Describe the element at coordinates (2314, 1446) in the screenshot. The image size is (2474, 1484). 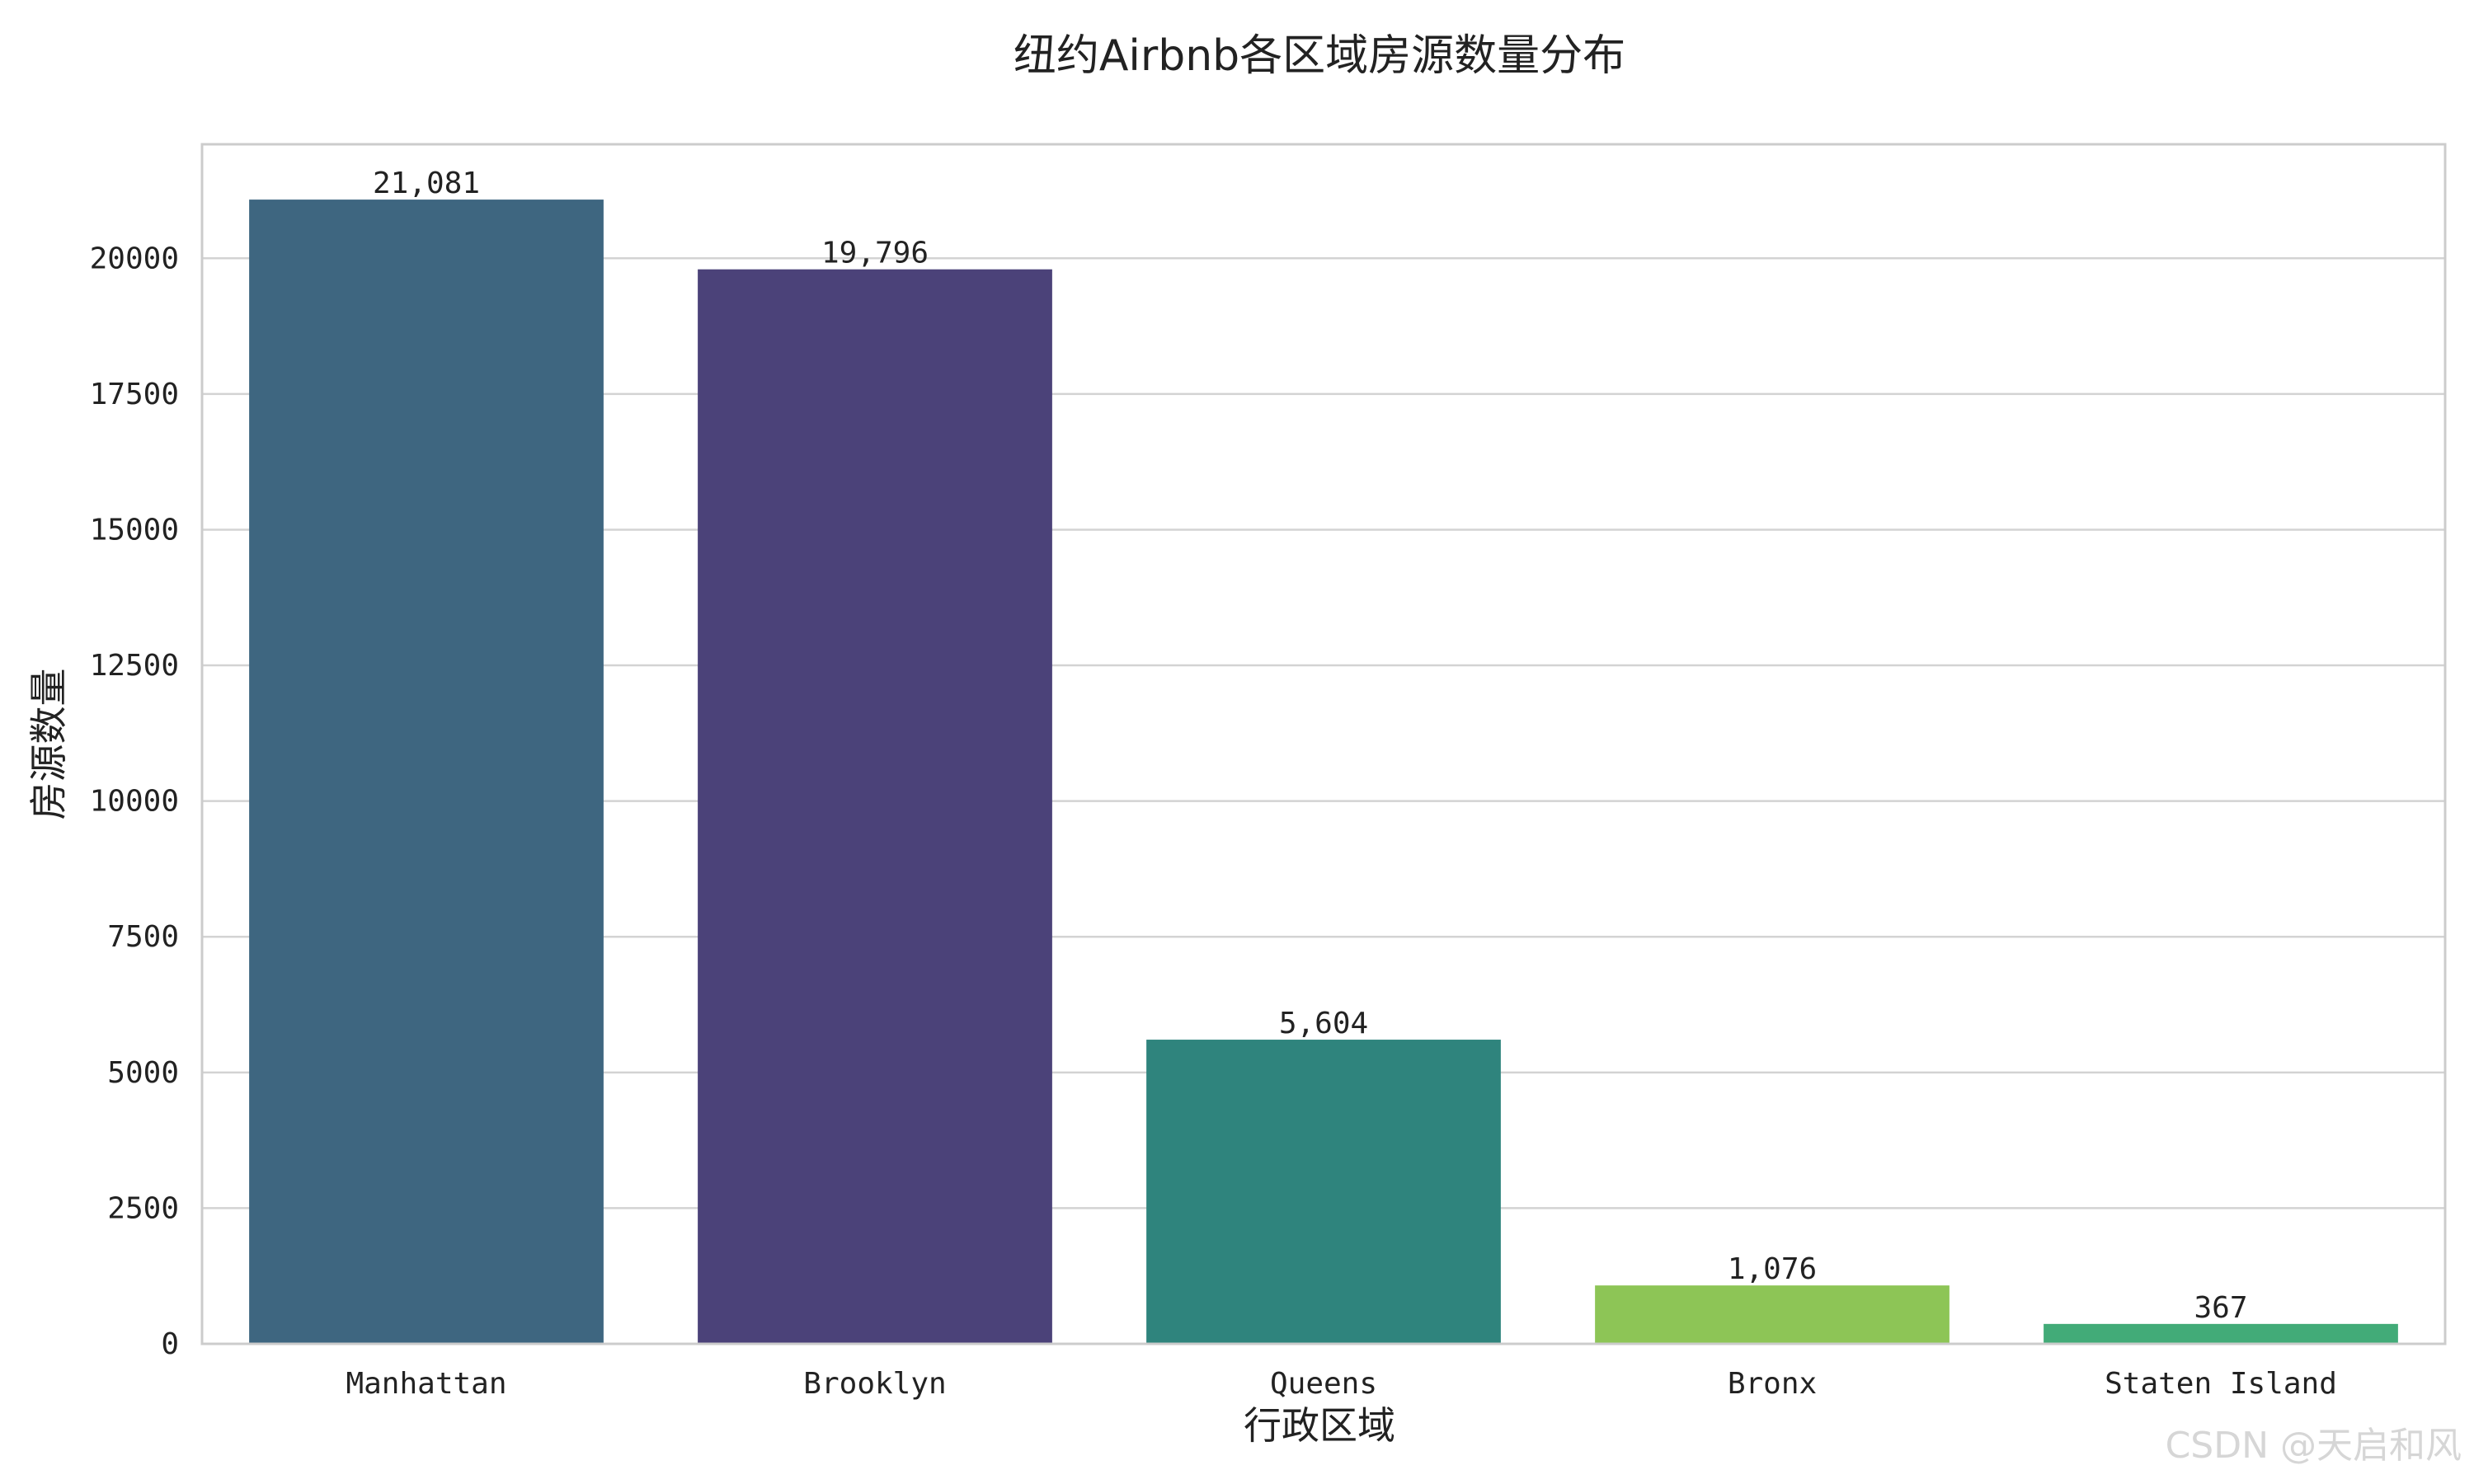
I see `watermark: CSDN @天启和风` at that location.